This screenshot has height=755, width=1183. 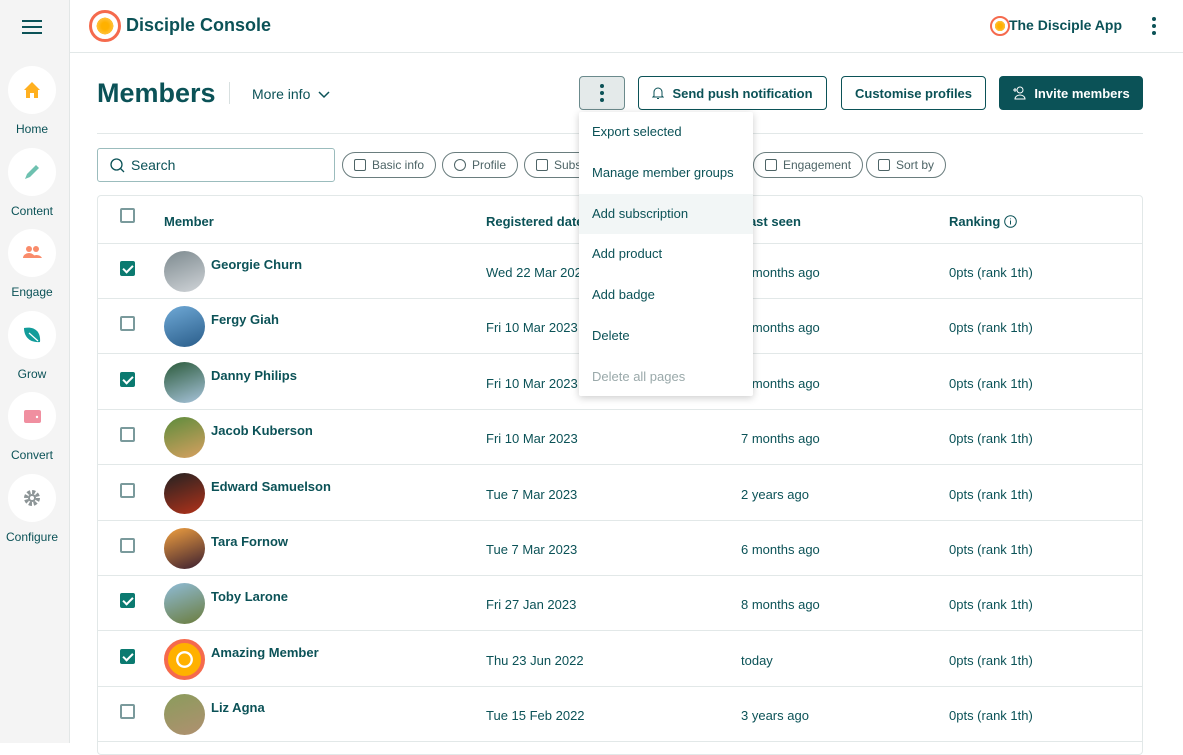 I want to click on filter-chip: Engagement, so click(x=808, y=165).